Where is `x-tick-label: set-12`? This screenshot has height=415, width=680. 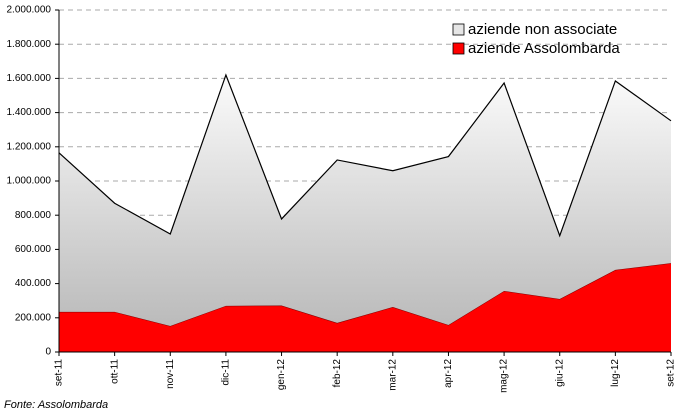
x-tick-label: set-12 is located at coordinates (671, 373).